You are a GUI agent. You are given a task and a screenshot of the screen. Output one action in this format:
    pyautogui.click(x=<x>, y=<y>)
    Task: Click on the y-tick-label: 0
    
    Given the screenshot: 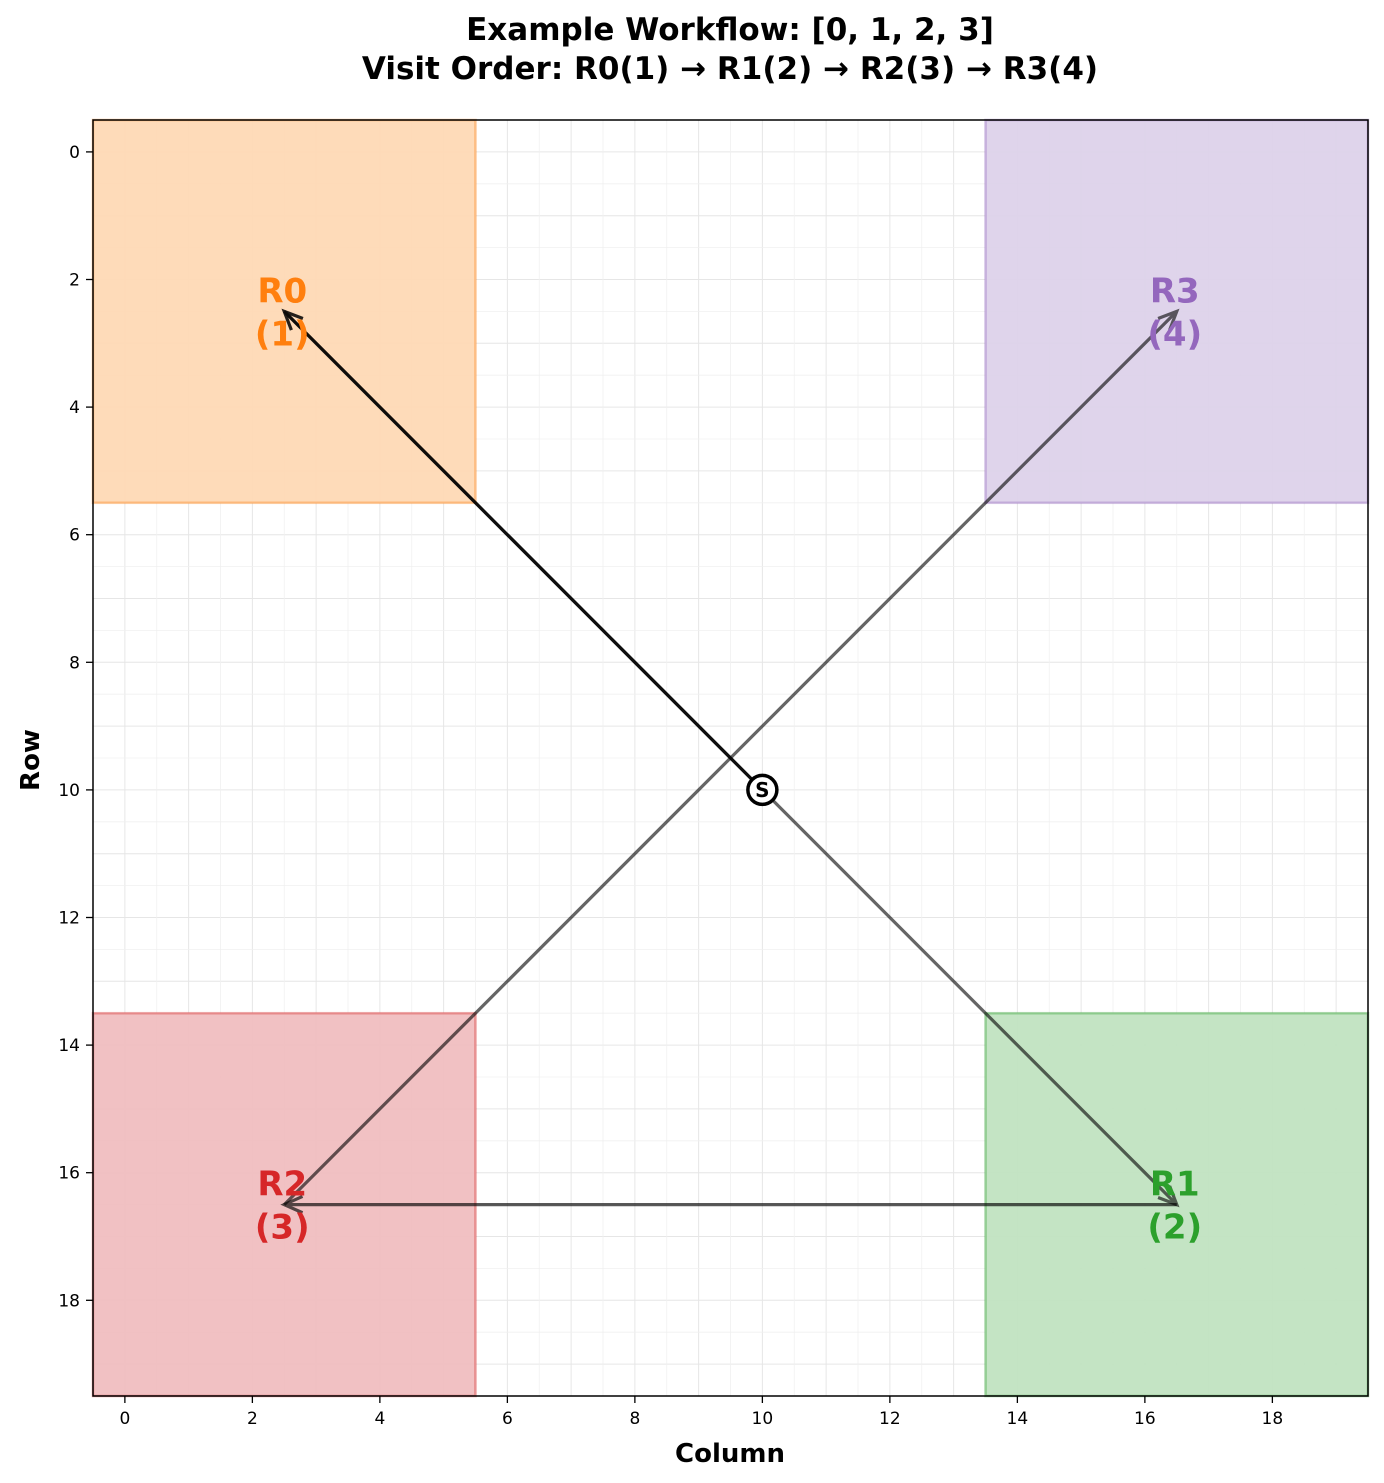 What is the action you would take?
    pyautogui.click(x=74, y=153)
    